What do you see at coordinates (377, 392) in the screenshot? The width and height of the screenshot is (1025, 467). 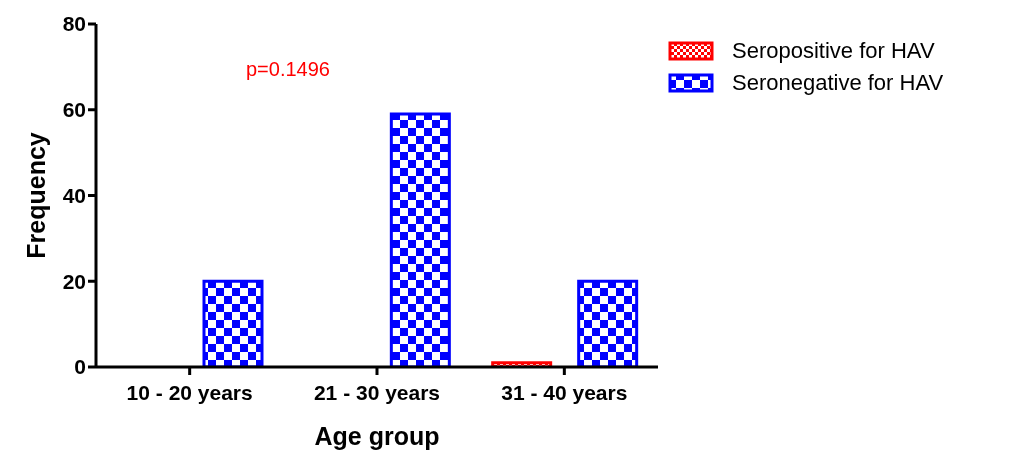 I see `x-tick-label: 21 - 30 years` at bounding box center [377, 392].